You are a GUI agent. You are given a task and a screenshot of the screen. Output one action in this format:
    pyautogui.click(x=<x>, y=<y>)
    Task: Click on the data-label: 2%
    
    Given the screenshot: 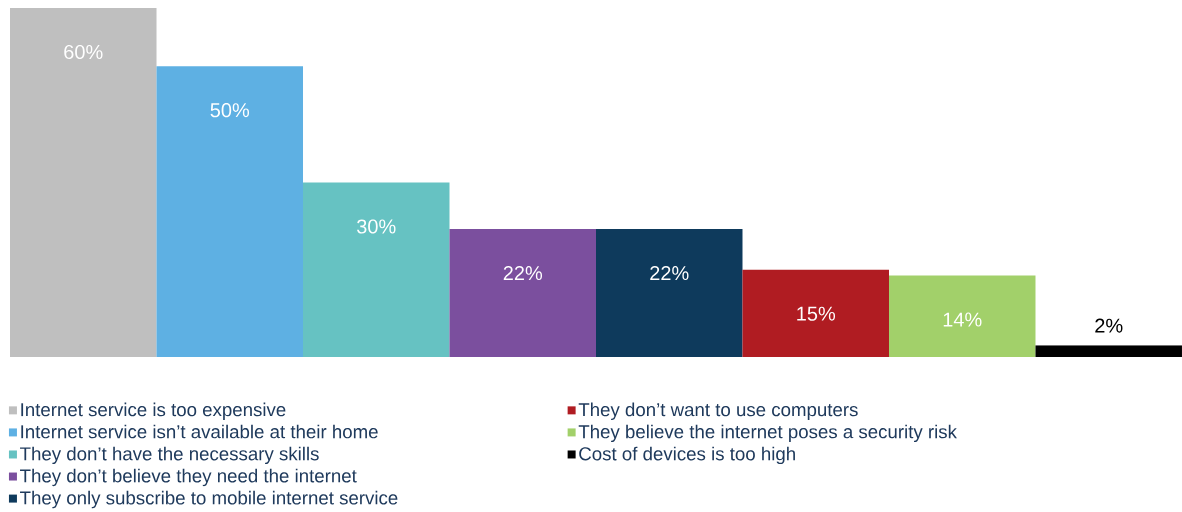 What is the action you would take?
    pyautogui.click(x=1109, y=325)
    